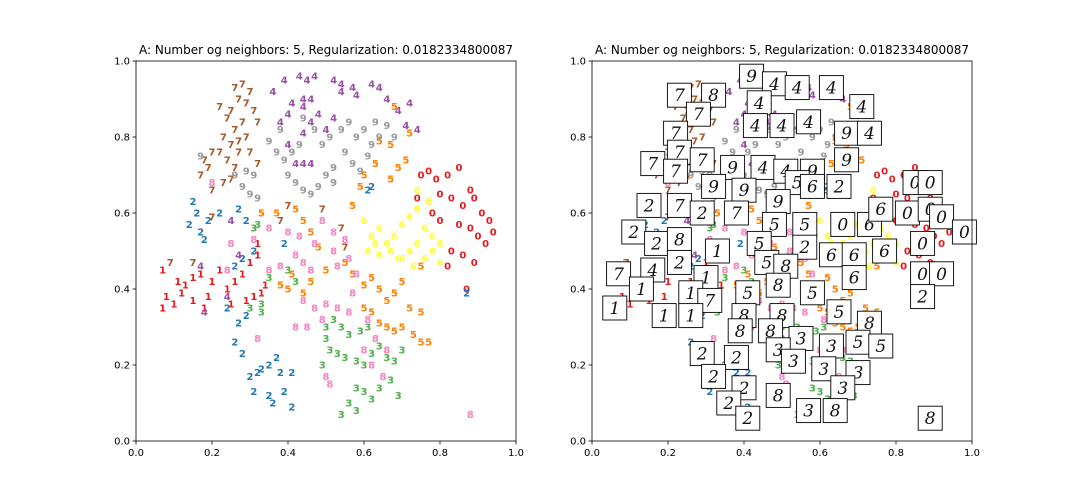 This screenshot has height=504, width=1080. I want to click on digit-thumbnail: 3, so click(858, 373).